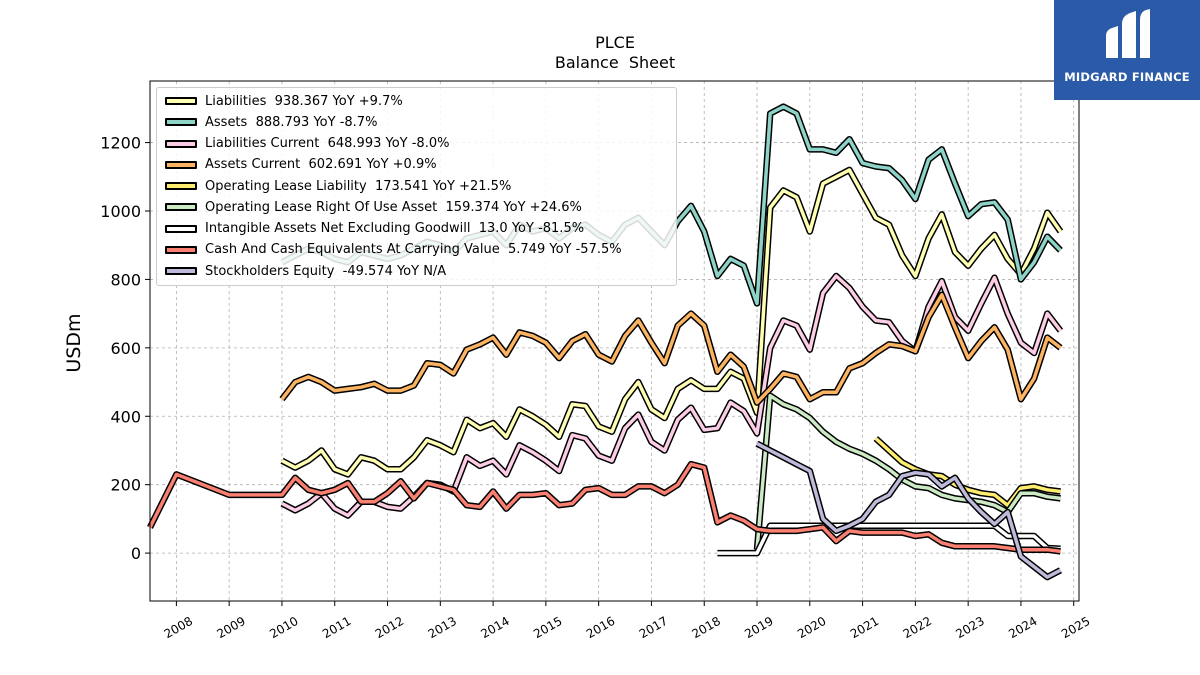 The height and width of the screenshot is (675, 1200). I want to click on y-axis: 0 200 400 600 800 1000 1200, so click(125, 348).